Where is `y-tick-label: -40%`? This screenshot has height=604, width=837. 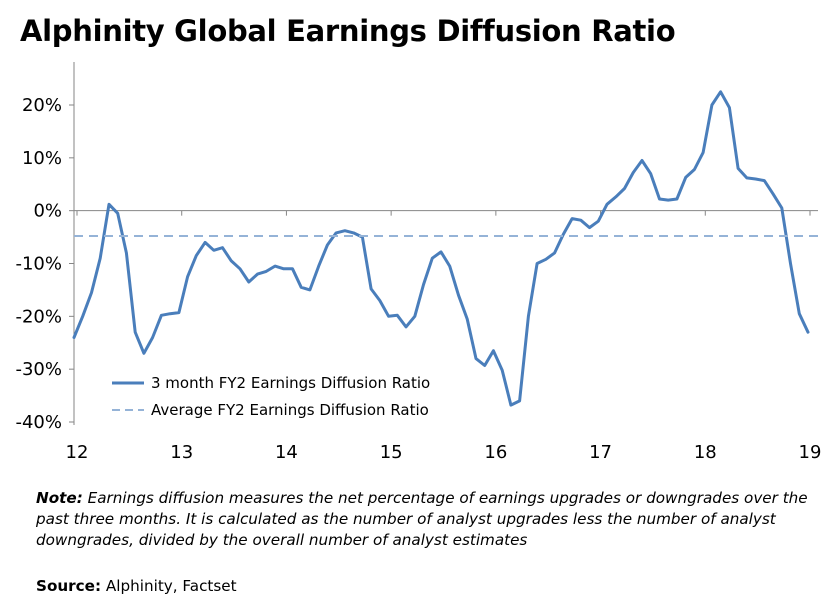
y-tick-label: -40% is located at coordinates (38, 422).